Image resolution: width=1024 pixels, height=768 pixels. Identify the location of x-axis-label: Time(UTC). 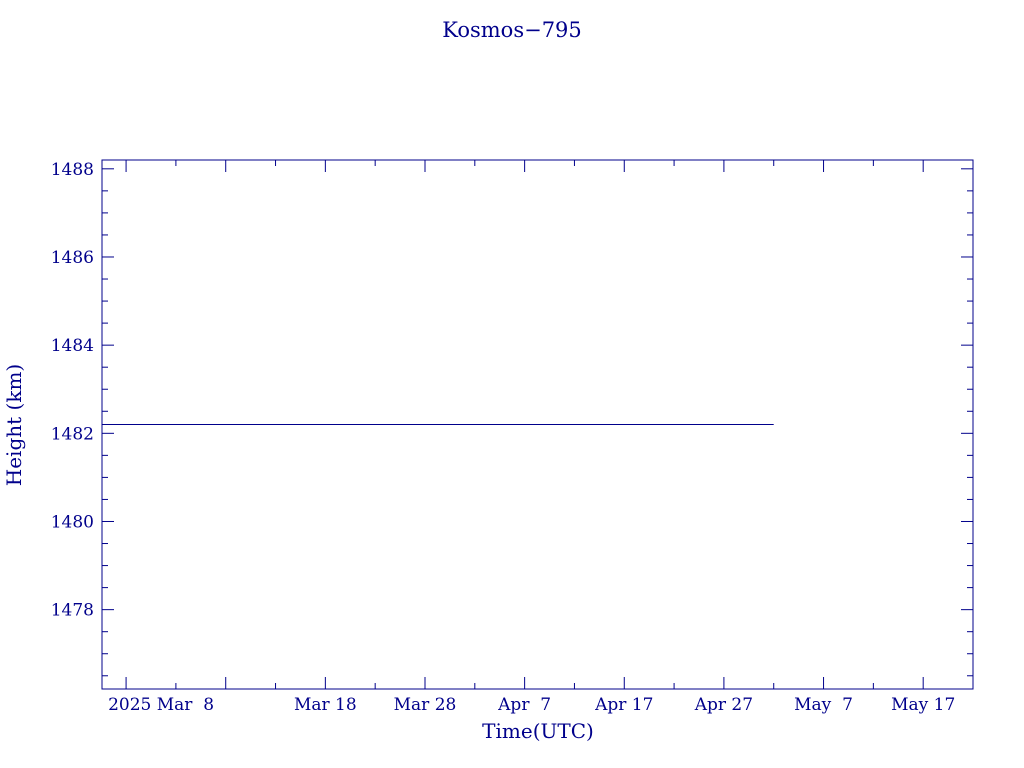
(538, 731).